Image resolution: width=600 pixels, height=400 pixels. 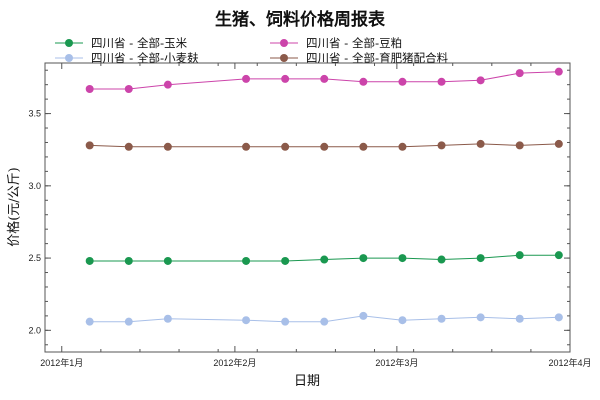 I want to click on x-tick-label: 2012年1月, so click(x=61, y=362).